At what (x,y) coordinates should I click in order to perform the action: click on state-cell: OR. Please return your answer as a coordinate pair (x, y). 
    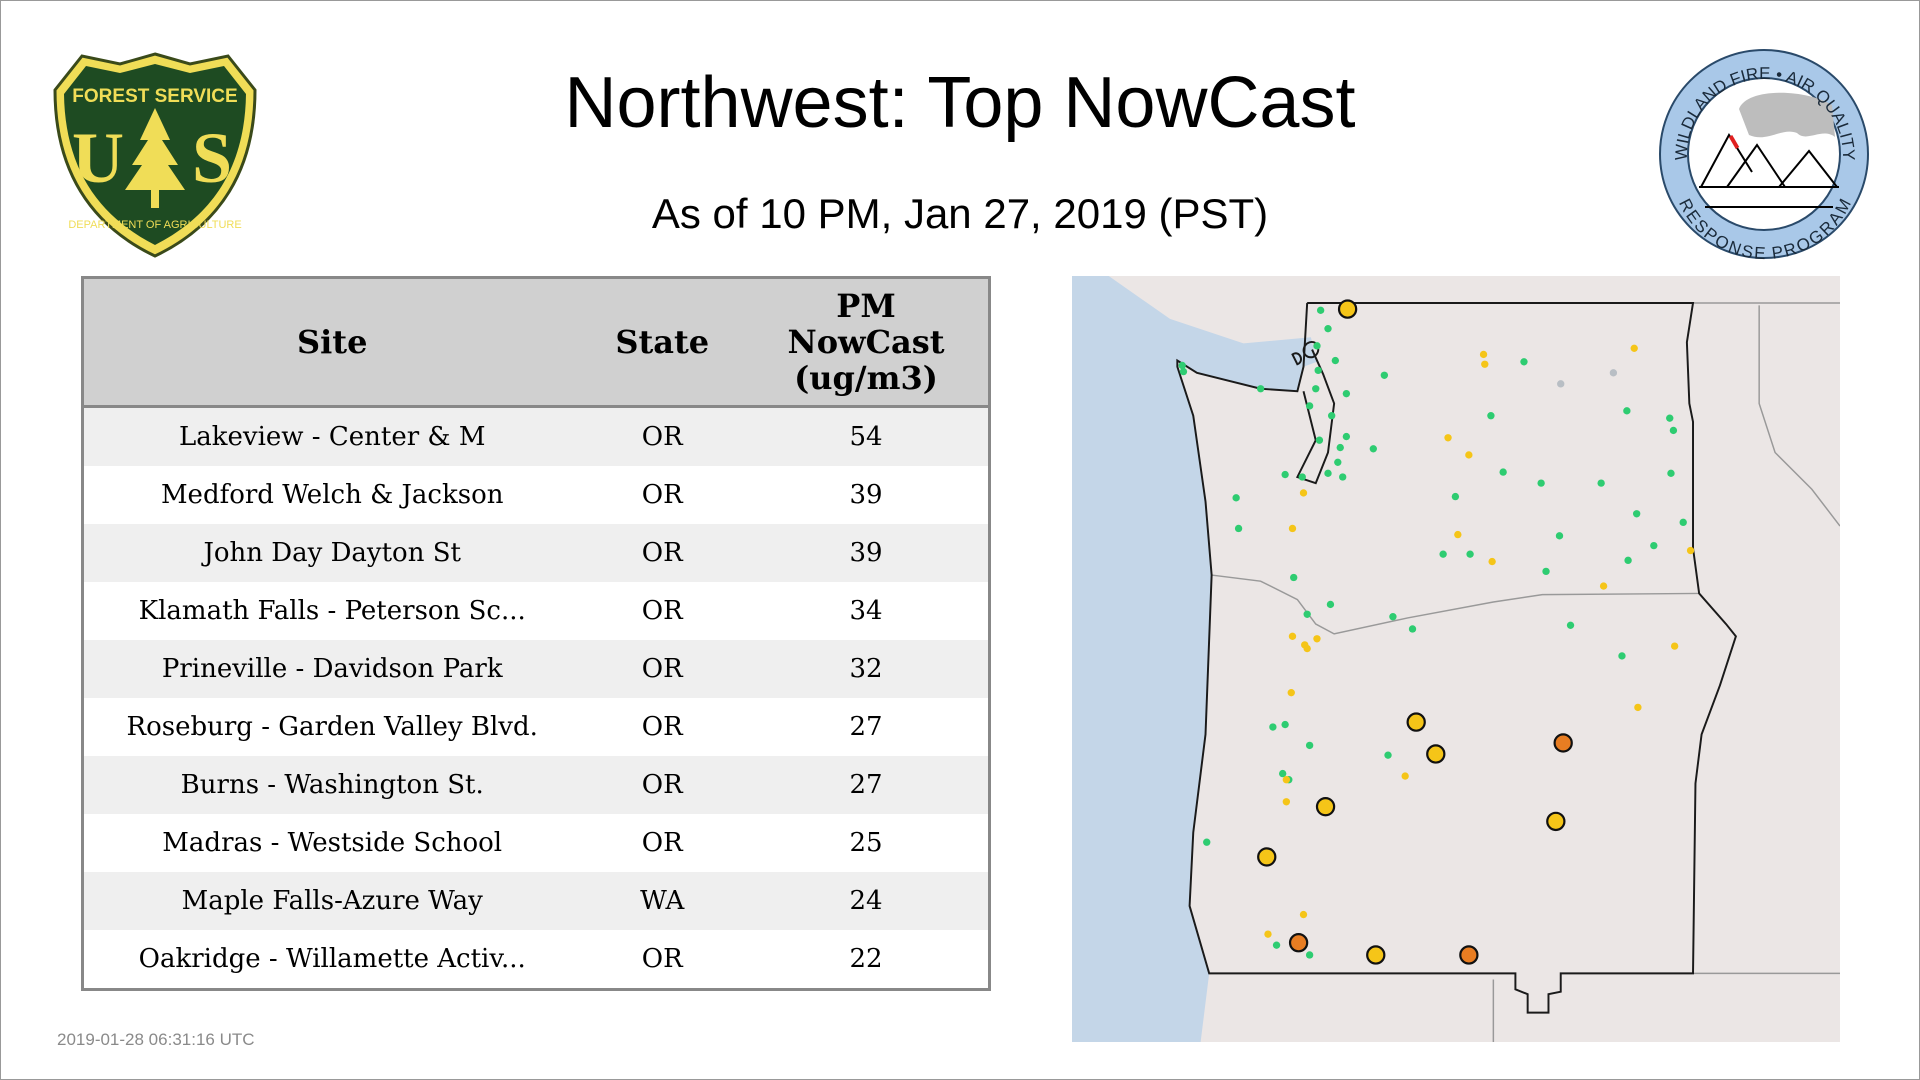
    Looking at the image, I should click on (662, 436).